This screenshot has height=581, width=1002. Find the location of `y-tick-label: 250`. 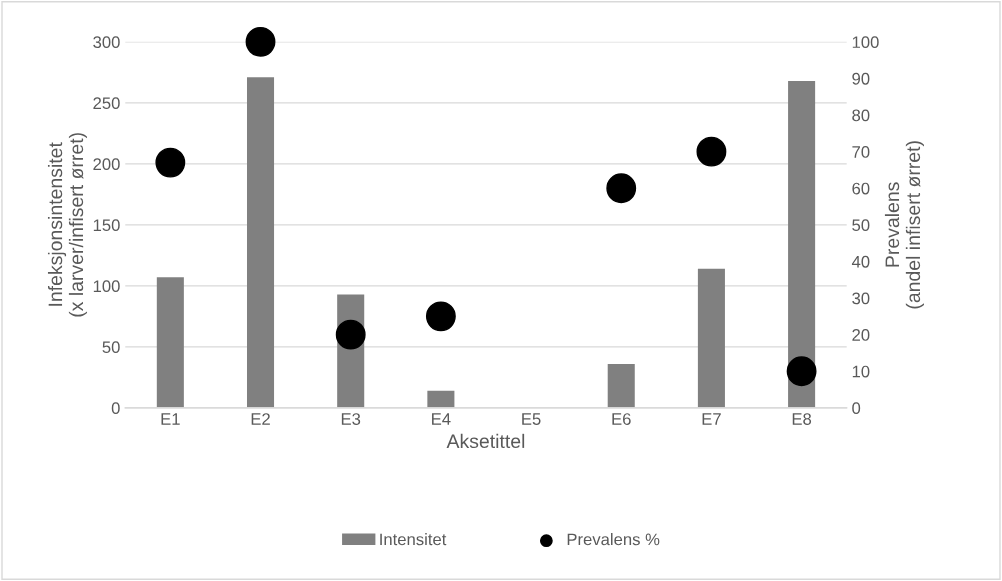

y-tick-label: 250 is located at coordinates (106, 103).